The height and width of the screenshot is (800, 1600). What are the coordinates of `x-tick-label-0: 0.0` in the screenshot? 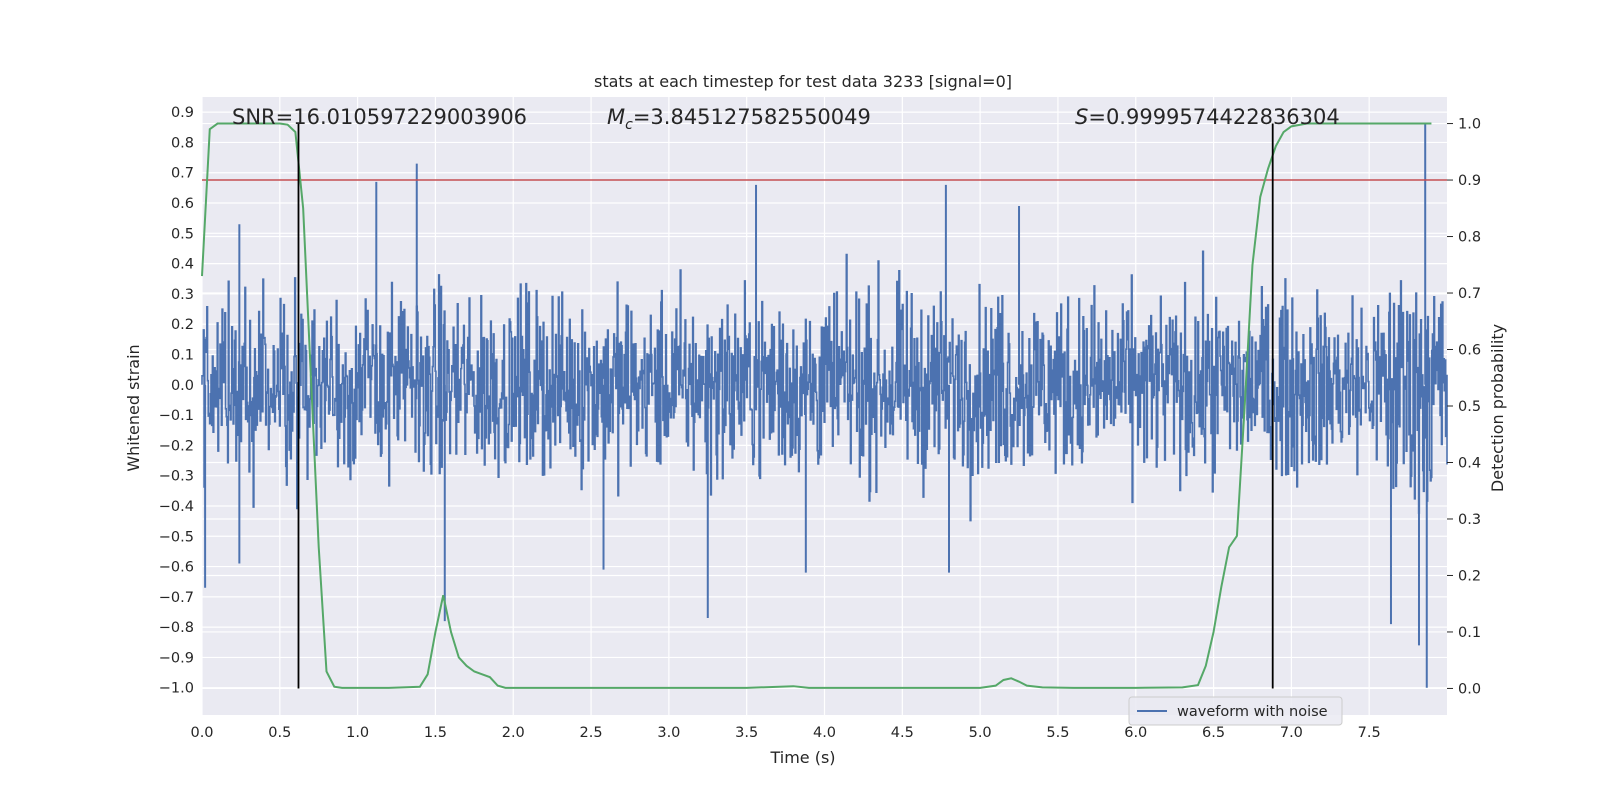 It's located at (201, 733).